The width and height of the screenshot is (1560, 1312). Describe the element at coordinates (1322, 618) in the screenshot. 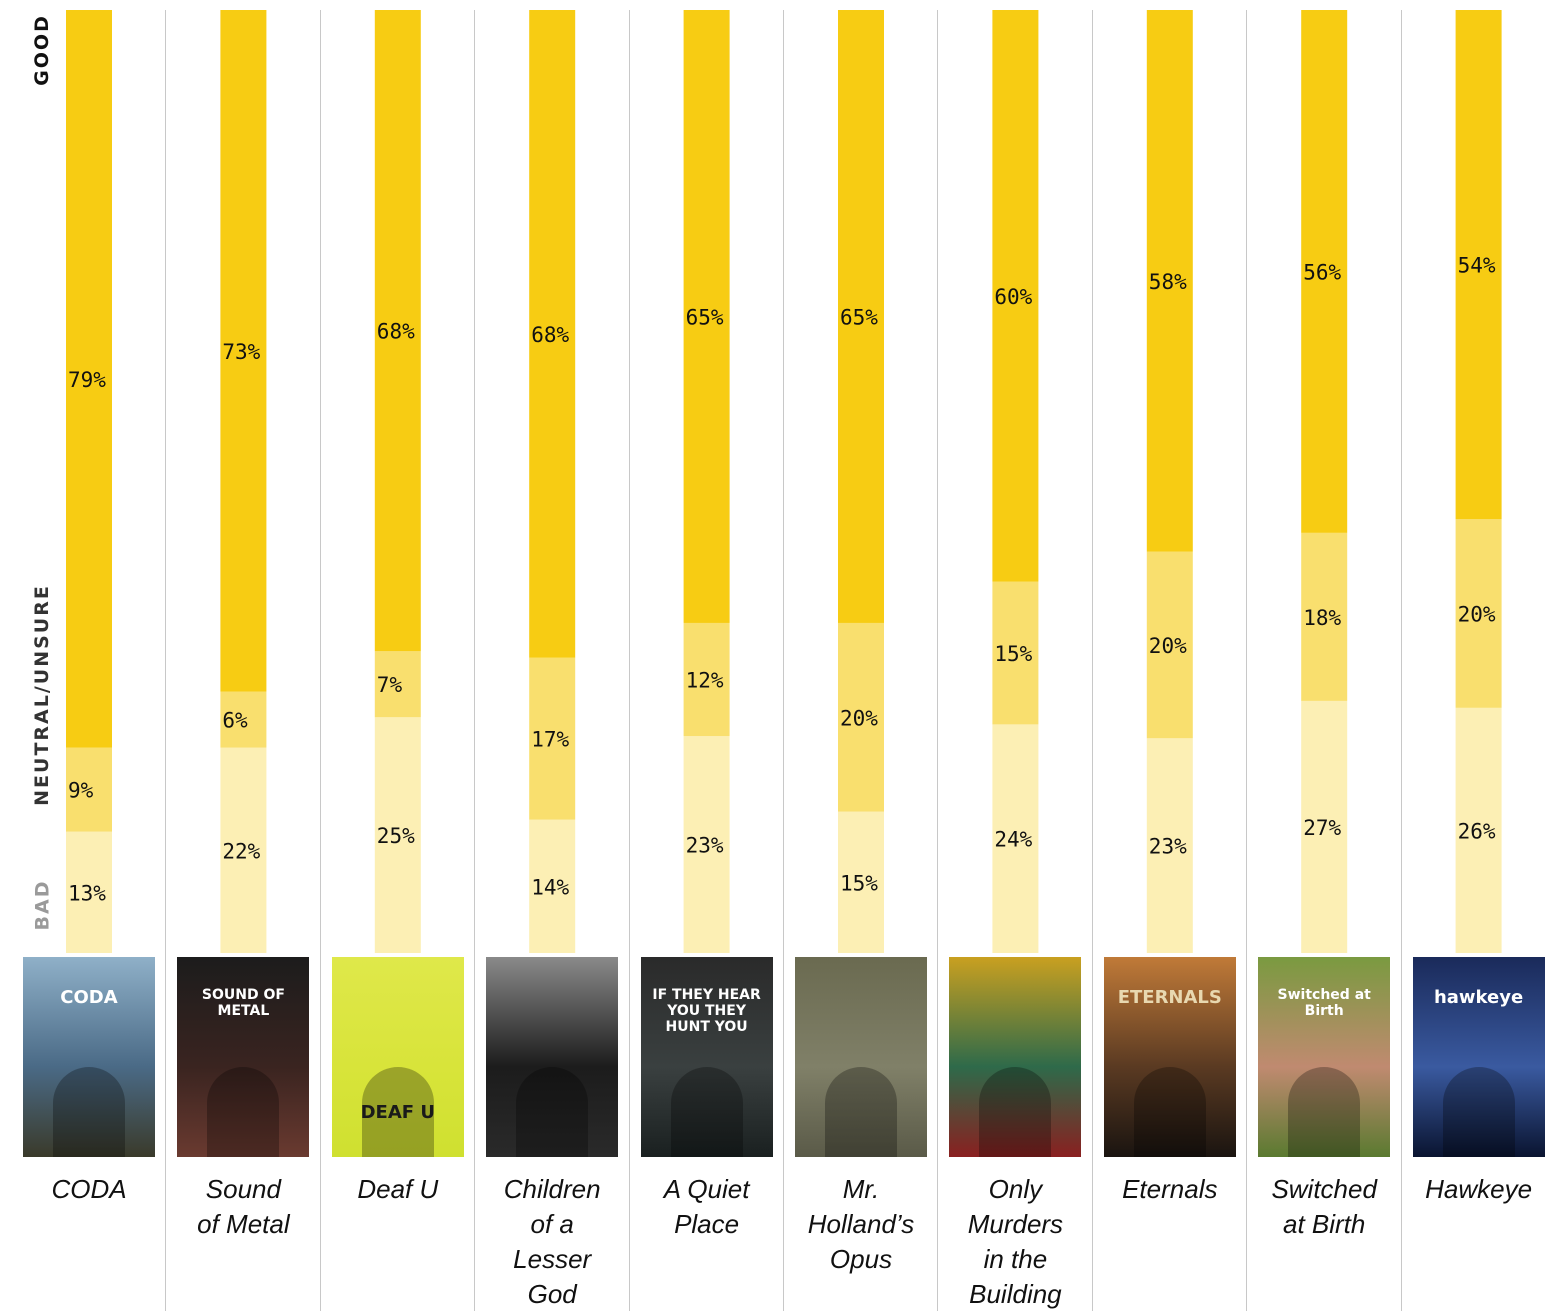

I see `data-label-neutral: 18%` at that location.